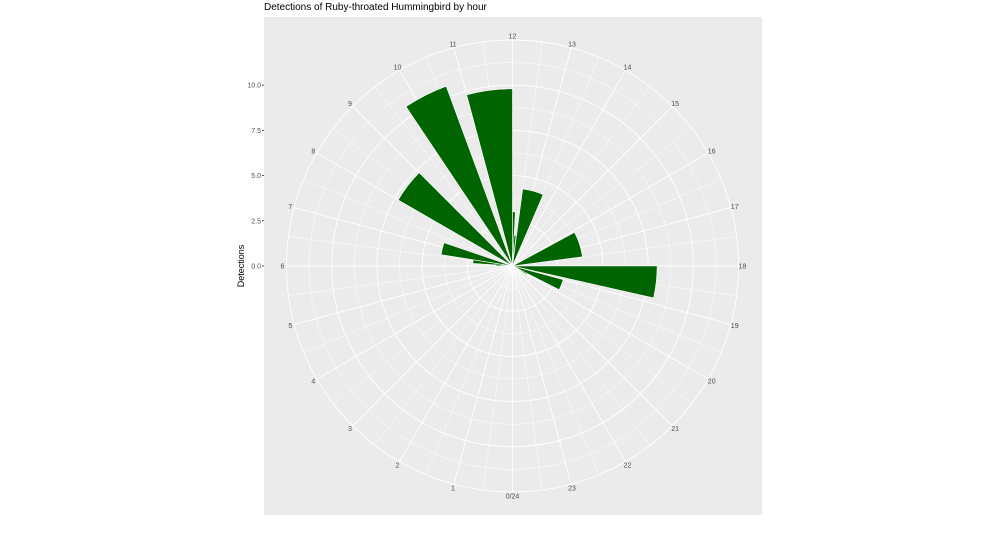 The image size is (1000, 534). I want to click on hour-label: 16, so click(712, 152).